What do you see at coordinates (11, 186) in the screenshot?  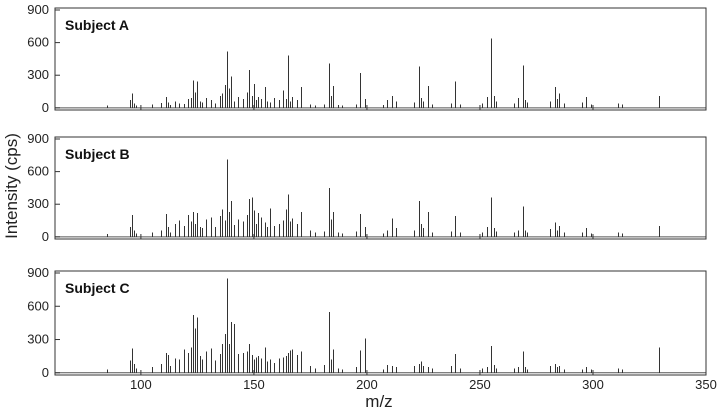 I see `y-axis-title: Intensity (cps)` at bounding box center [11, 186].